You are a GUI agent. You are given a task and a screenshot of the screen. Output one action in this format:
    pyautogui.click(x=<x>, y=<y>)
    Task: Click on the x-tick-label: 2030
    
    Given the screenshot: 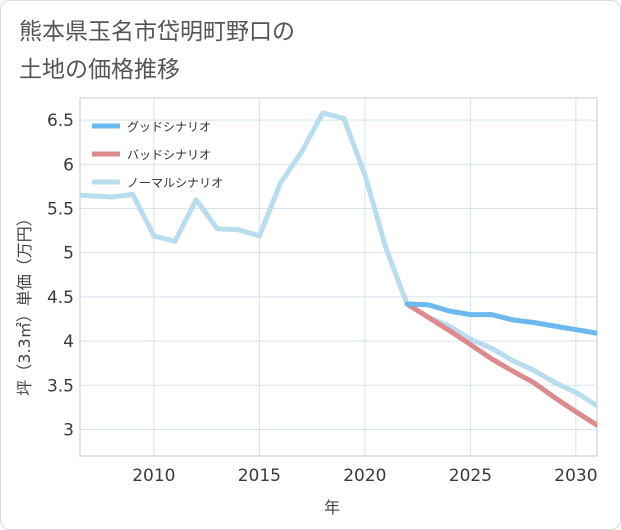 What is the action you would take?
    pyautogui.click(x=575, y=476)
    